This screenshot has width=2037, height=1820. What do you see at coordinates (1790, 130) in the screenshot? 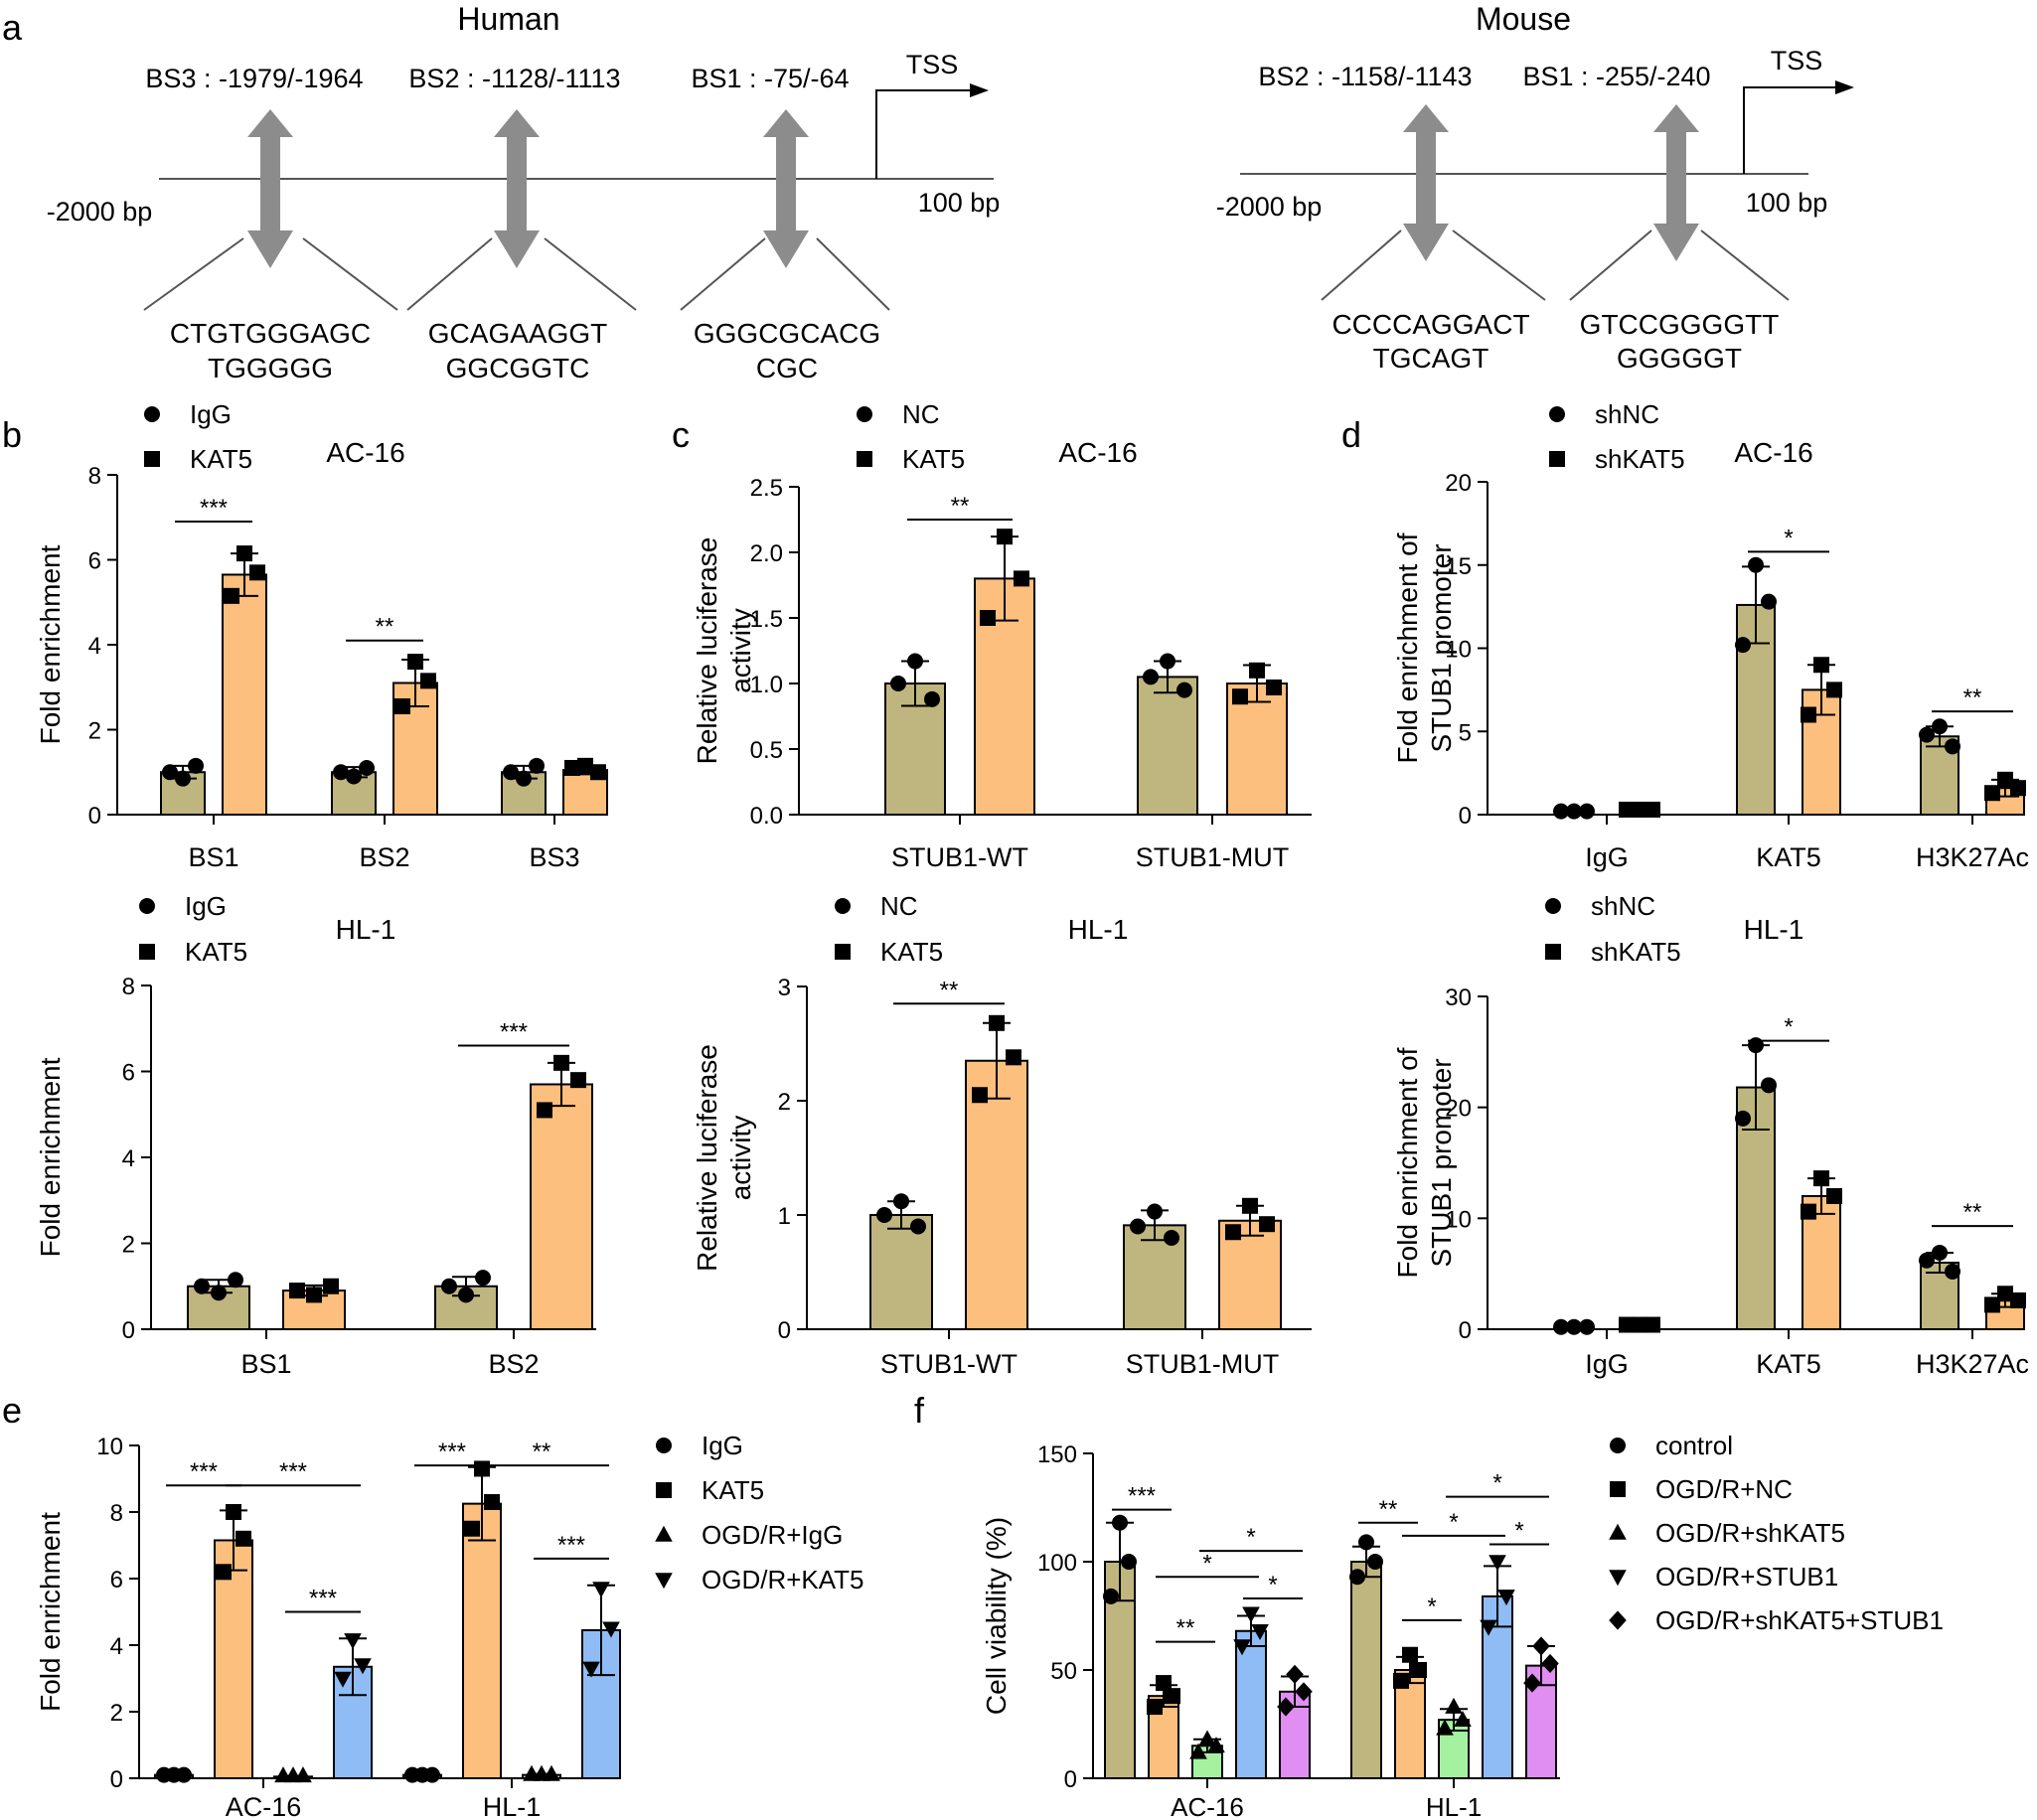
I see `tss-arrow` at bounding box center [1790, 130].